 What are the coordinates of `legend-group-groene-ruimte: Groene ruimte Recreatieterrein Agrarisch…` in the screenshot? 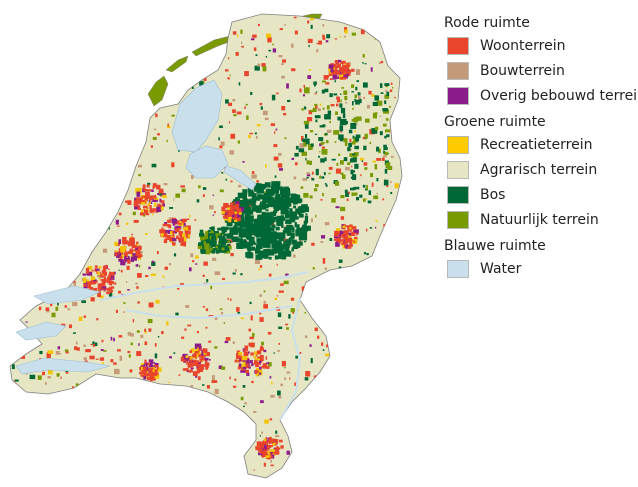 It's located at (539, 172).